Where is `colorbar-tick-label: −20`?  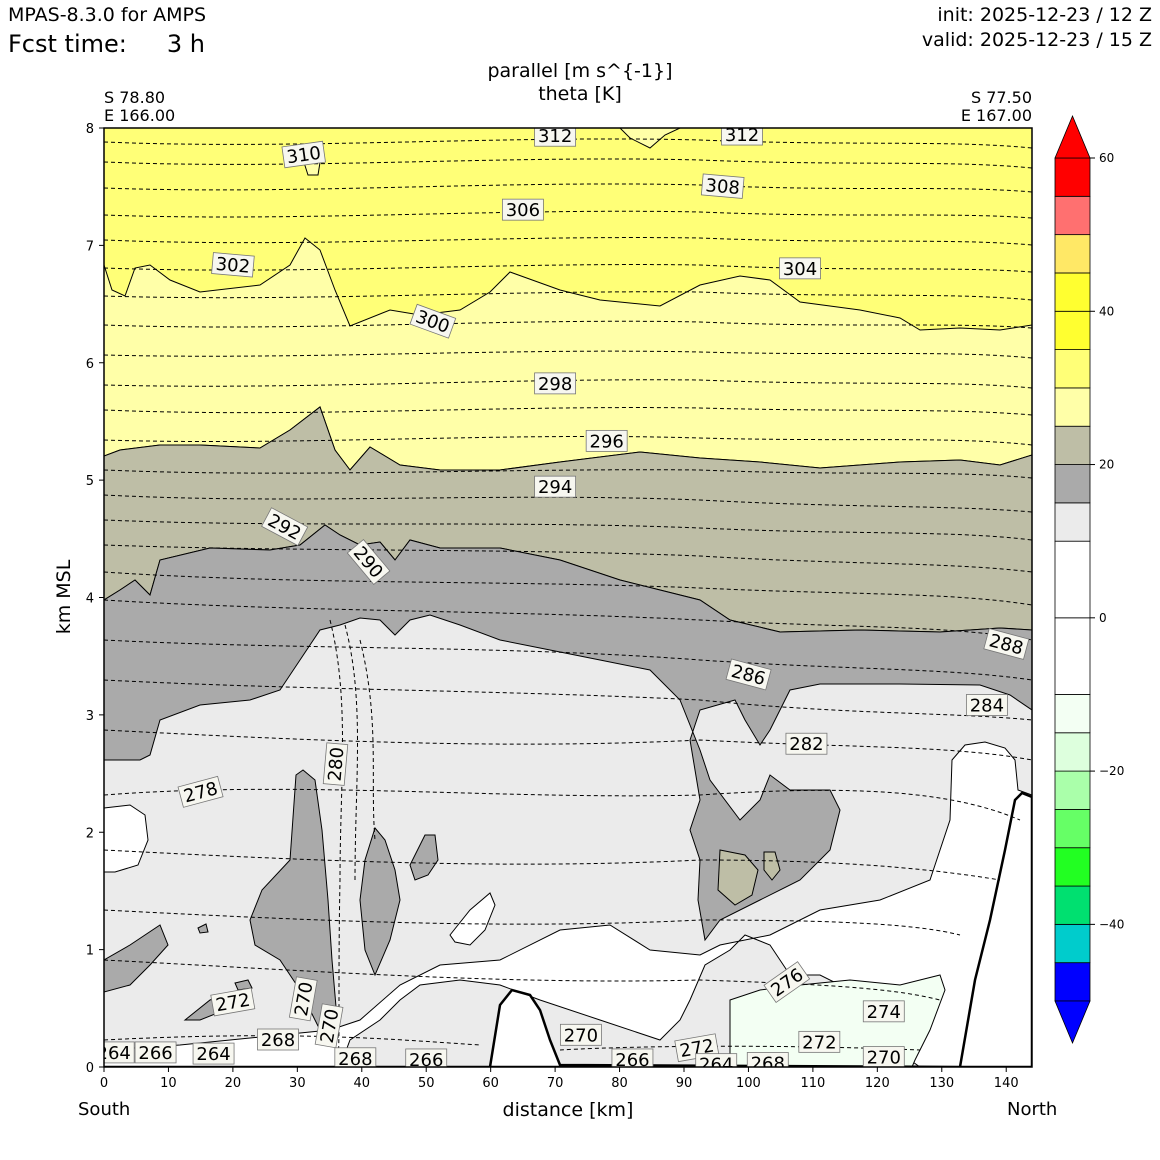 colorbar-tick-label: −20 is located at coordinates (1111, 771).